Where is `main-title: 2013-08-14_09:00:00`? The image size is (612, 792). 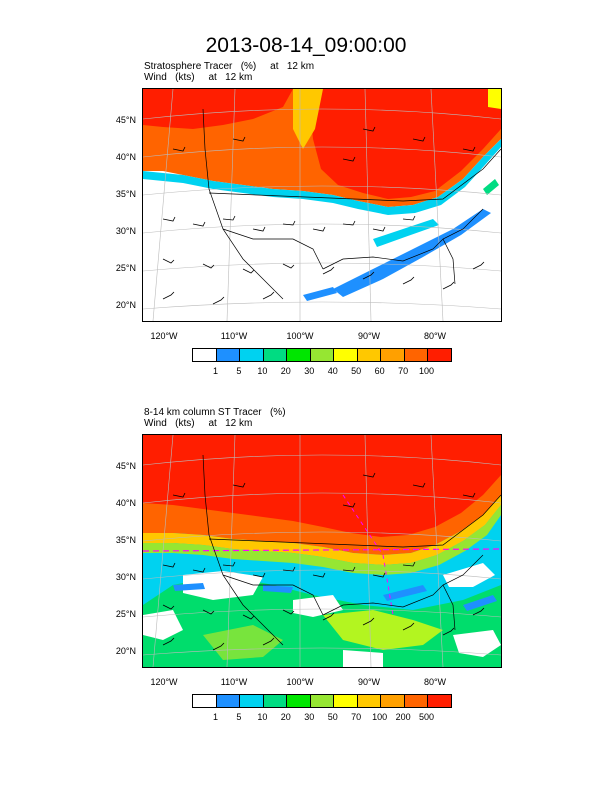 main-title: 2013-08-14_09:00:00 is located at coordinates (306, 45).